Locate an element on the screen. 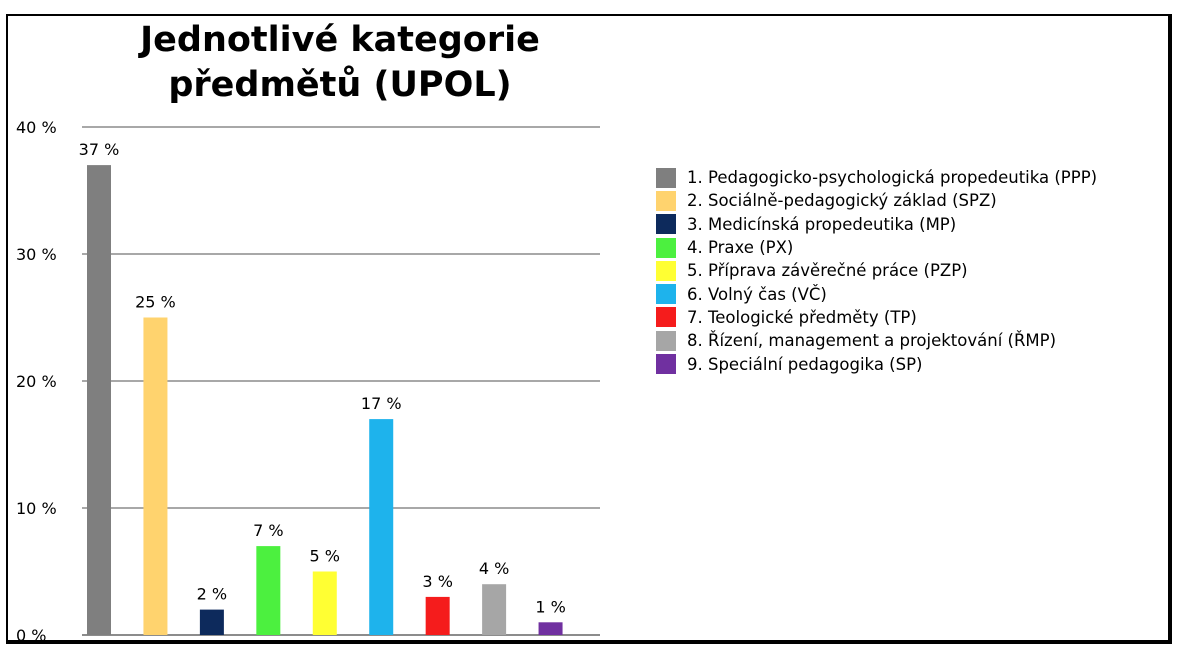 The height and width of the screenshot is (662, 1188). legend-item: 4. Praxe (PX) is located at coordinates (876, 247).